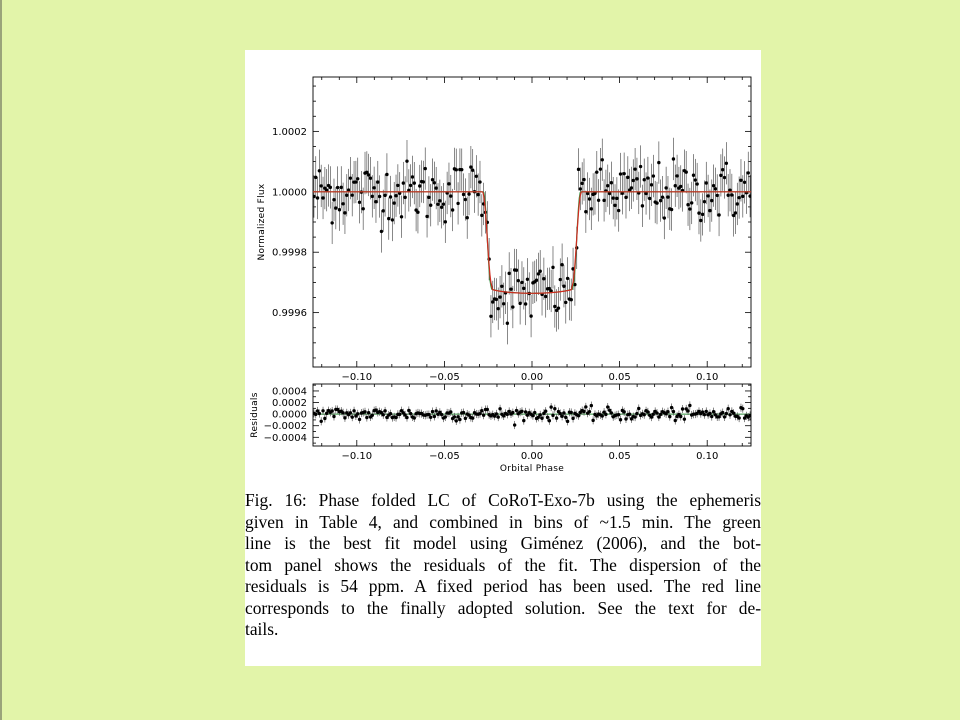 The height and width of the screenshot is (720, 960). What do you see at coordinates (356, 456) in the screenshot?
I see `x-tick-label: −0.10` at bounding box center [356, 456].